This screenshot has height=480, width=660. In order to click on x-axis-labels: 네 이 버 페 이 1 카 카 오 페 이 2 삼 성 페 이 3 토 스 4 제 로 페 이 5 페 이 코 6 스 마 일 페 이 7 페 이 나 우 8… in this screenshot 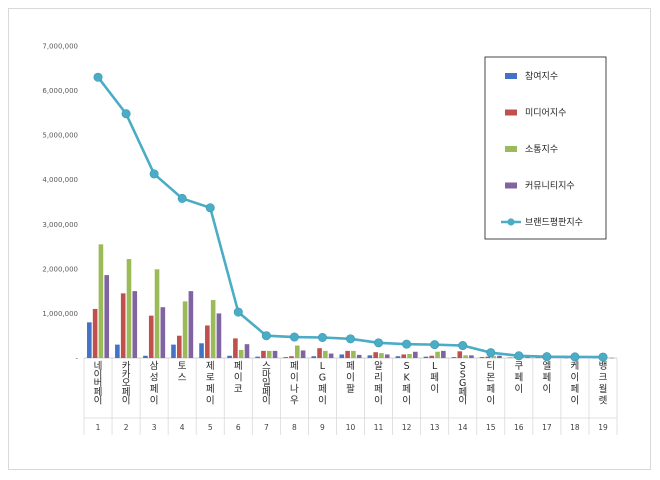, I will do `click(351, 396)`.